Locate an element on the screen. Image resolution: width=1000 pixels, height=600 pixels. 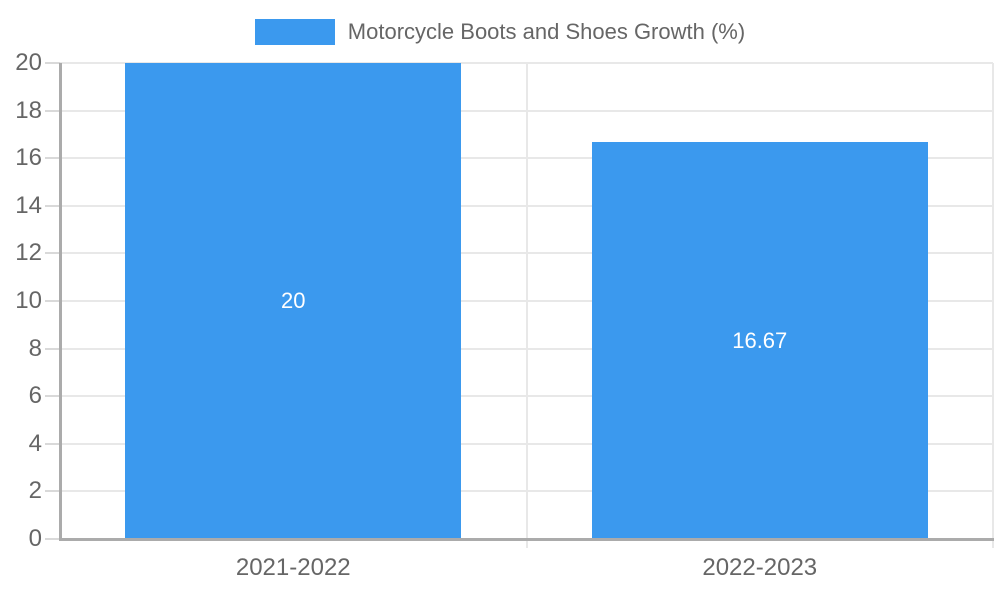
y-tick-label: 14 is located at coordinates (28, 205).